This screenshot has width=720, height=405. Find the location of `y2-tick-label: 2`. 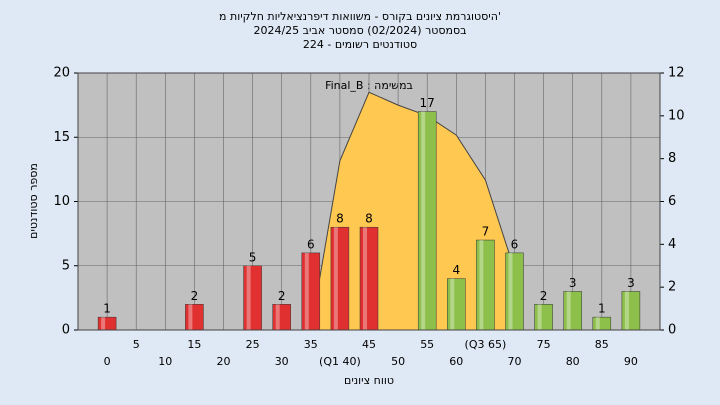

y2-tick-label: 2 is located at coordinates (672, 287).